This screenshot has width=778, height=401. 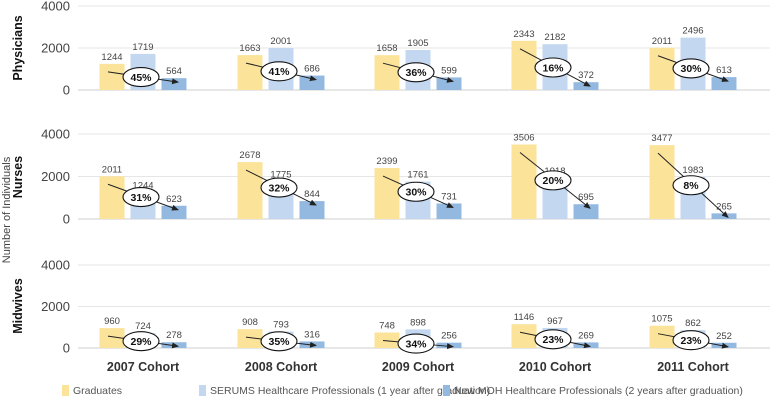 What do you see at coordinates (249, 48) in the screenshot?
I see `data-label-graduates: 1663` at bounding box center [249, 48].